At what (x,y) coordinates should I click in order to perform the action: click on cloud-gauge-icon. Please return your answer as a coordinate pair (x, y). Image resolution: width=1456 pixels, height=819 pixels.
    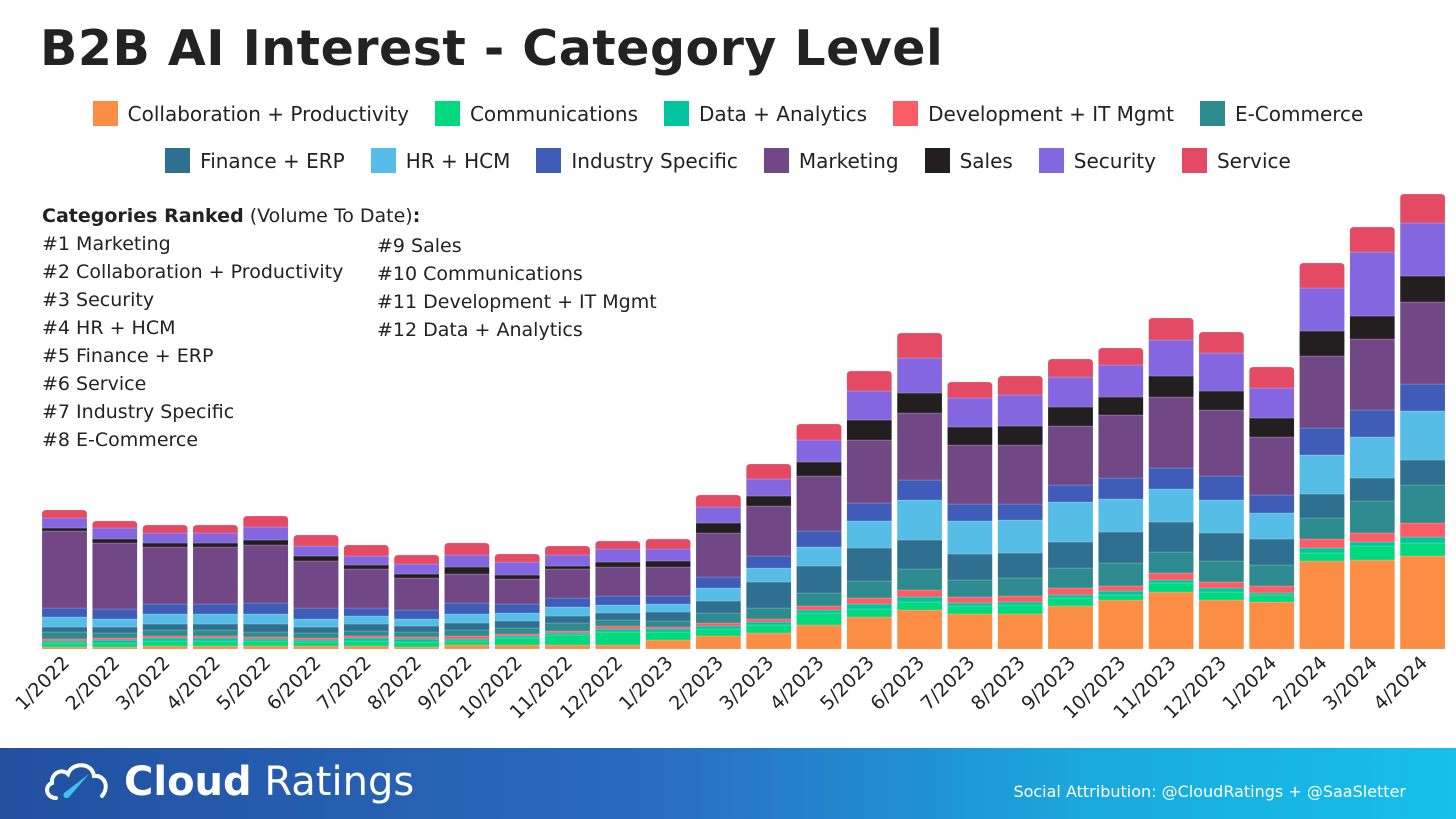
    Looking at the image, I should click on (76, 781).